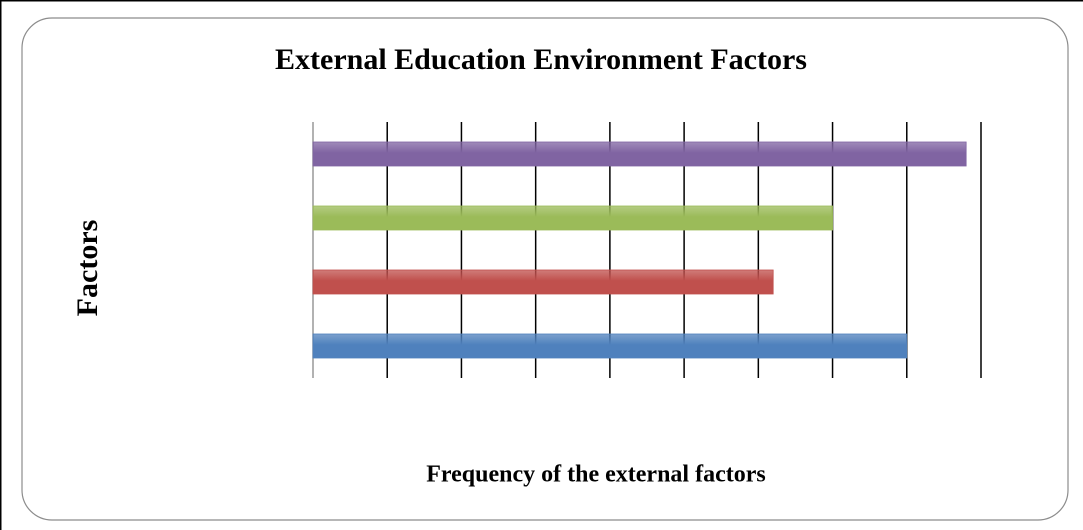 The image size is (1083, 530). Describe the element at coordinates (87, 268) in the screenshot. I see `y-axis-title: Factors` at that location.